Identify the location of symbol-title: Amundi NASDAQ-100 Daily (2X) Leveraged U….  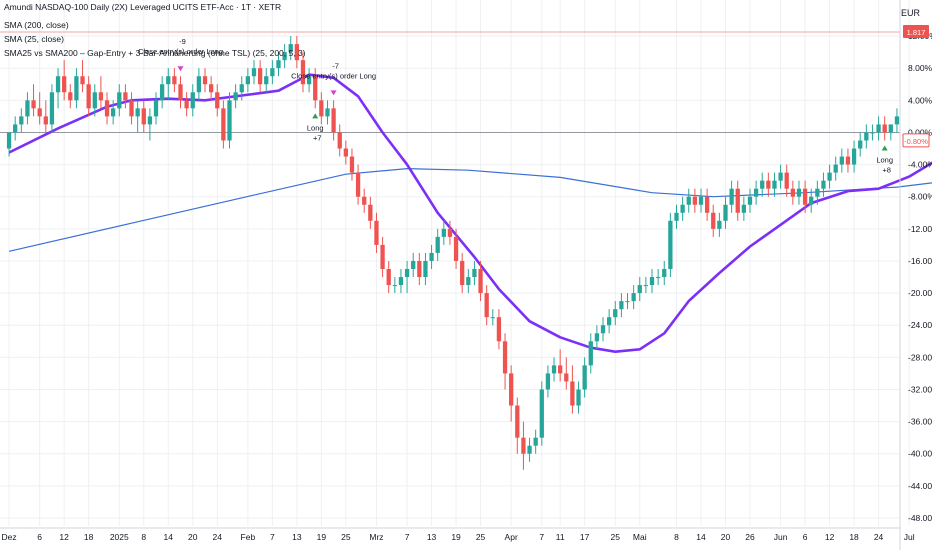
(143, 7).